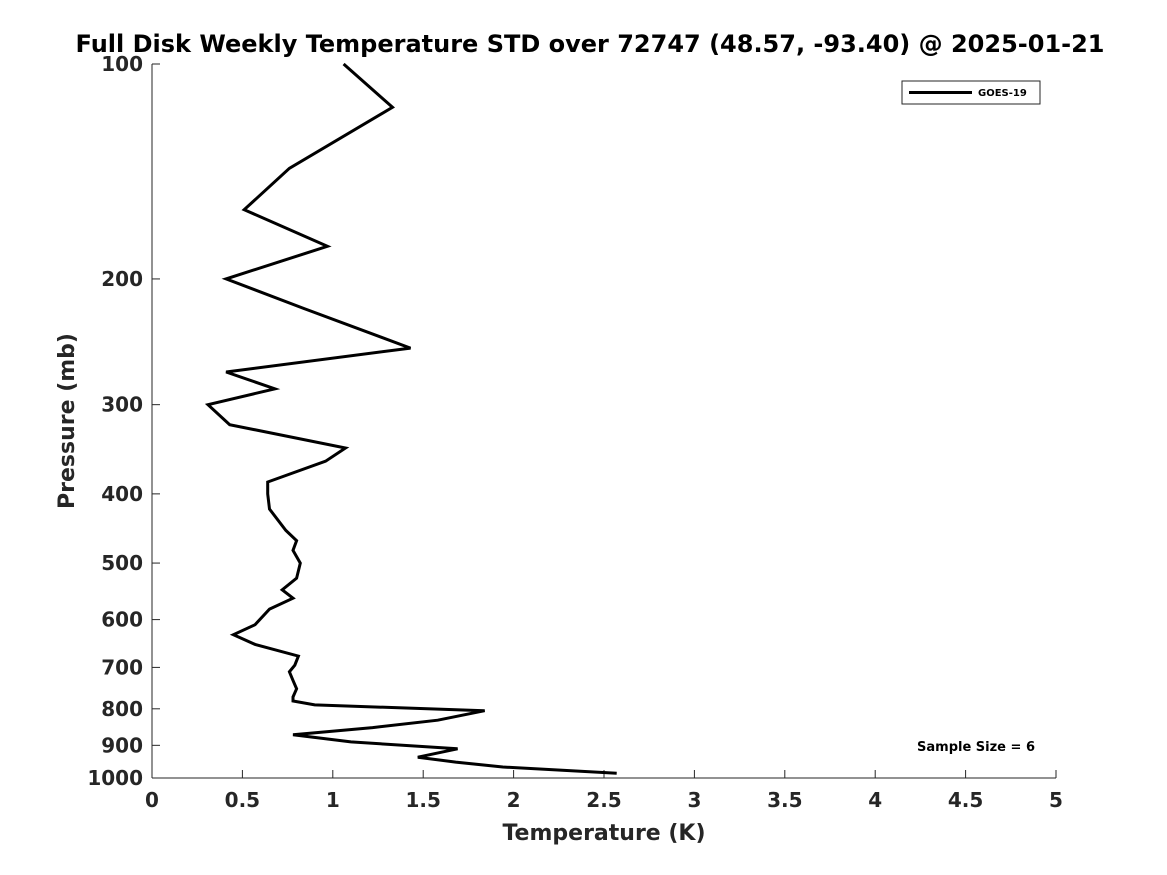 Image resolution: width=1167 pixels, height=875 pixels. What do you see at coordinates (333, 800) in the screenshot?
I see `x-tick-label: 1` at bounding box center [333, 800].